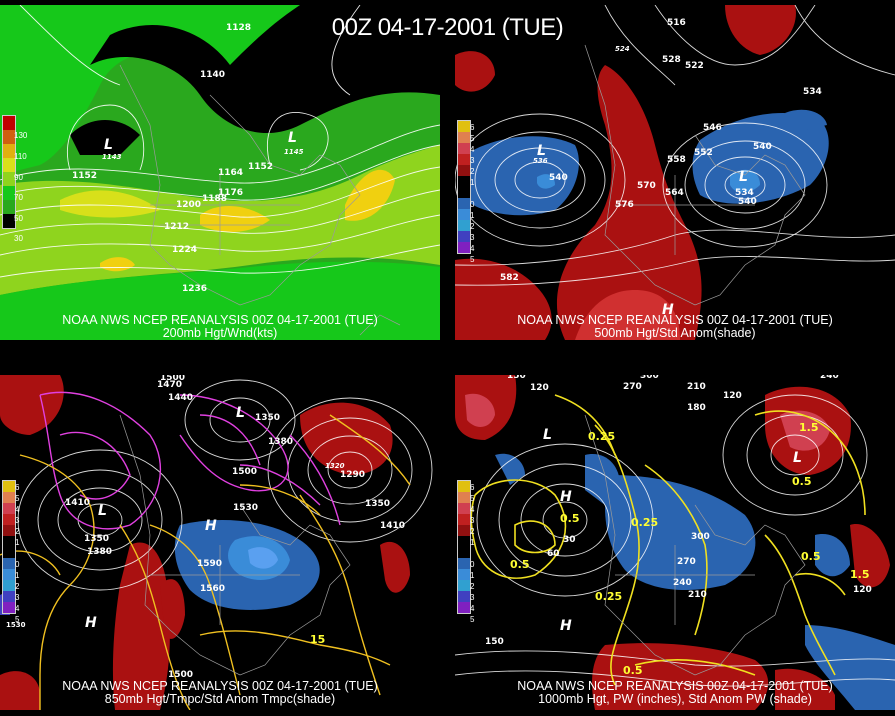  I want to click on contour-label: 1128, so click(239, 28).